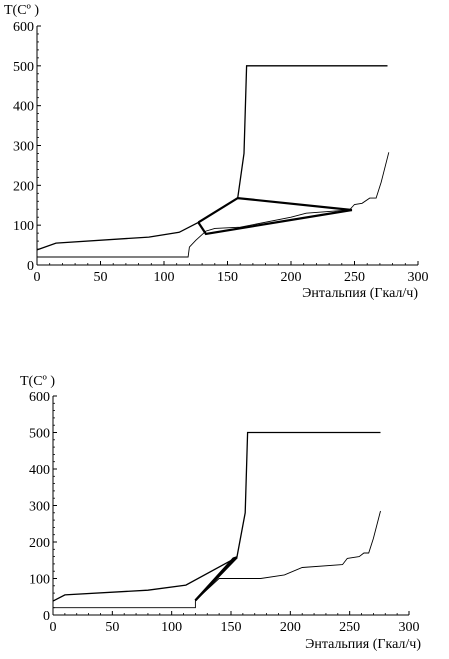  Describe the element at coordinates (39, 580) in the screenshot. I see `chart-1-y-tick-label: 100` at that location.